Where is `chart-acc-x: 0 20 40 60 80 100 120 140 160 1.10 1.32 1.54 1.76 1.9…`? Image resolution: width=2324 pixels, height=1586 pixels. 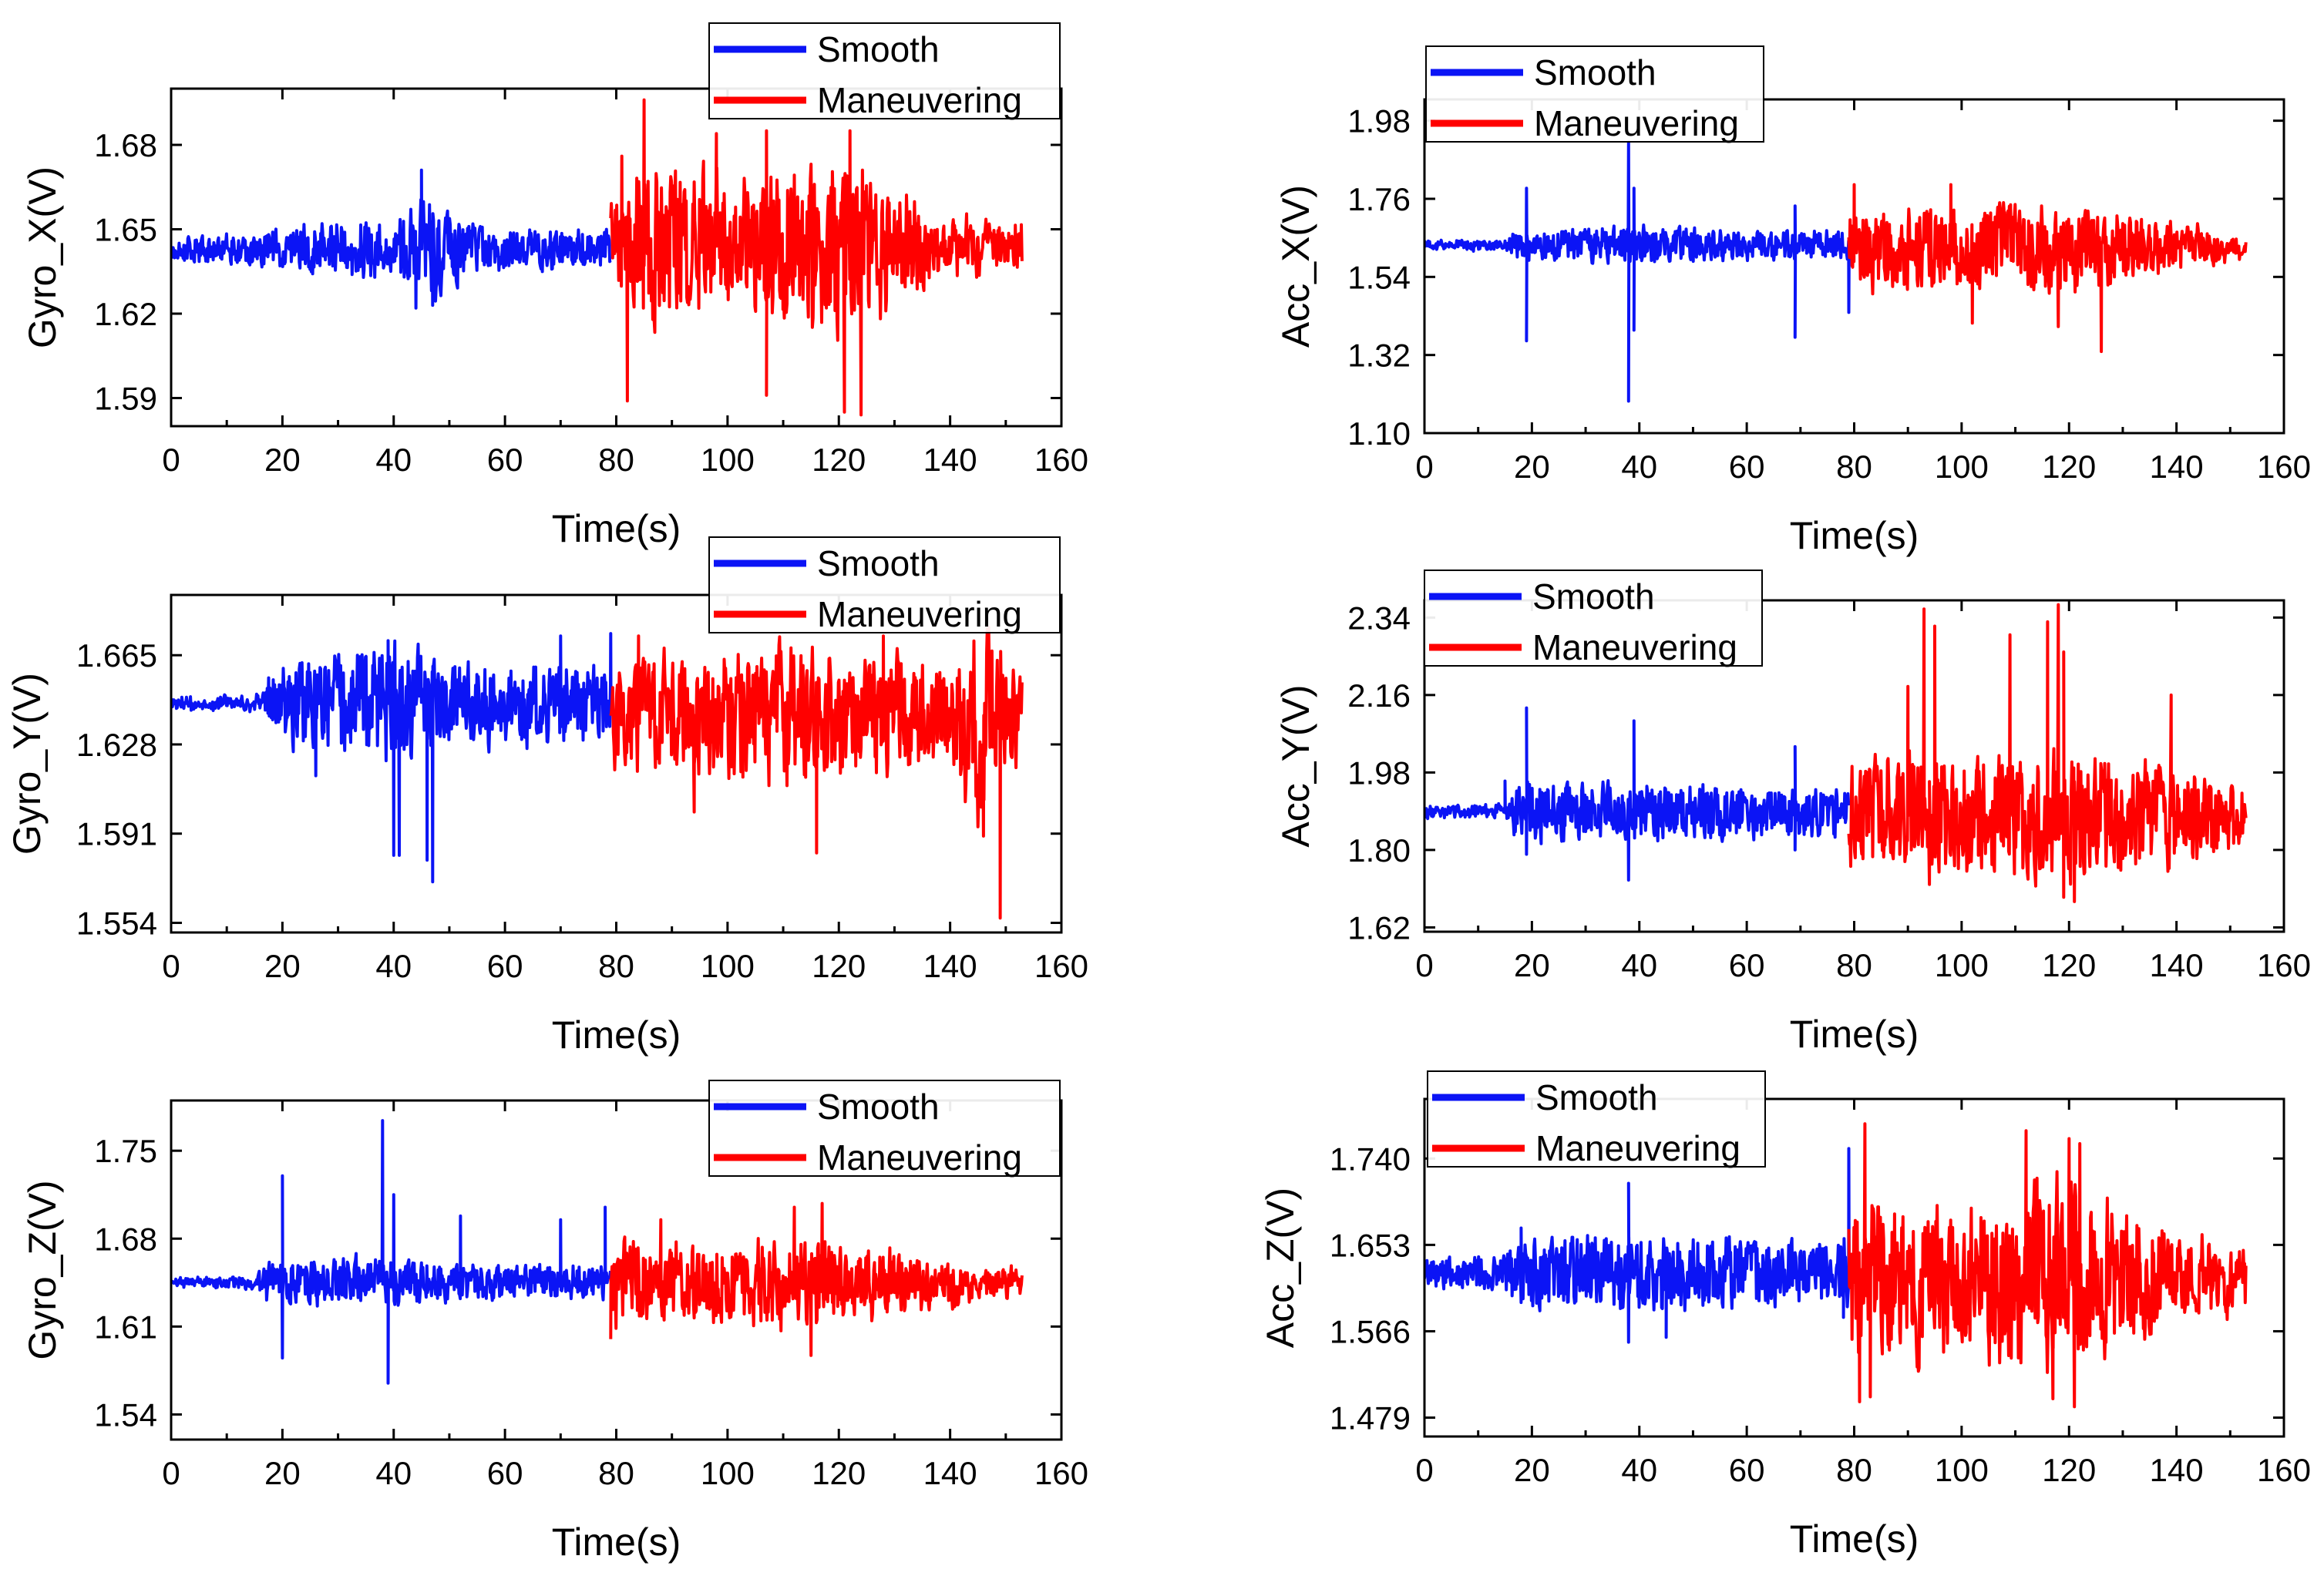
chart-acc-x: 0 20 40 60 80 100 120 140 160 1.10 1.32 1.54 1.76 1.9… is located at coordinates (1792, 301).